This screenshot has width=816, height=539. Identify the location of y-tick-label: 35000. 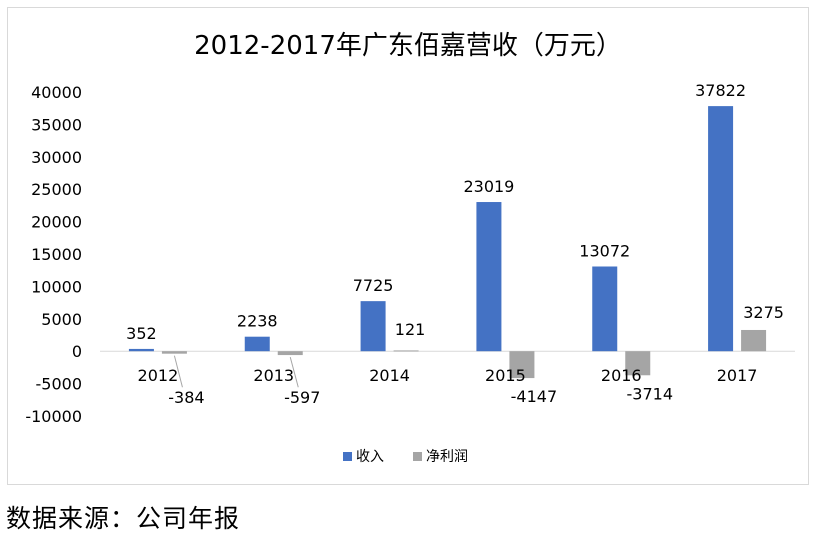
(56, 124).